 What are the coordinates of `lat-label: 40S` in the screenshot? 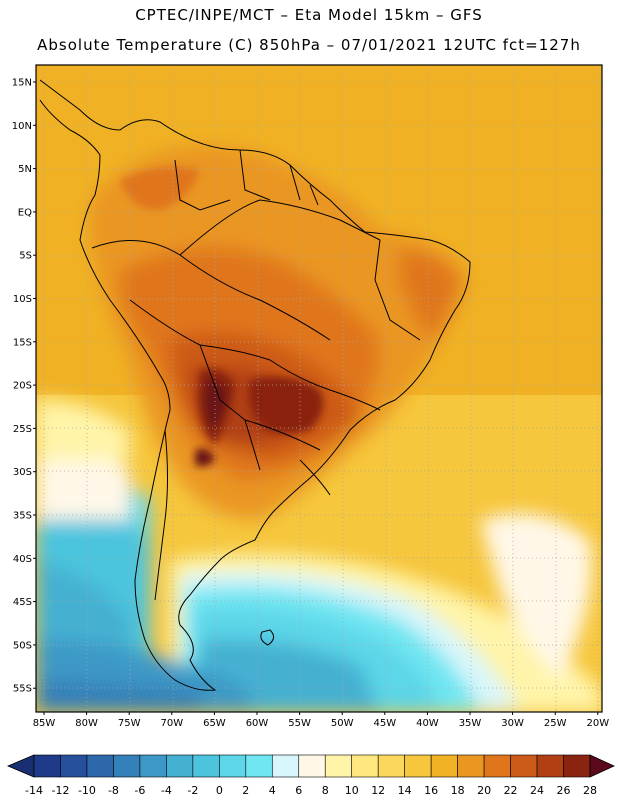 It's located at (22, 559).